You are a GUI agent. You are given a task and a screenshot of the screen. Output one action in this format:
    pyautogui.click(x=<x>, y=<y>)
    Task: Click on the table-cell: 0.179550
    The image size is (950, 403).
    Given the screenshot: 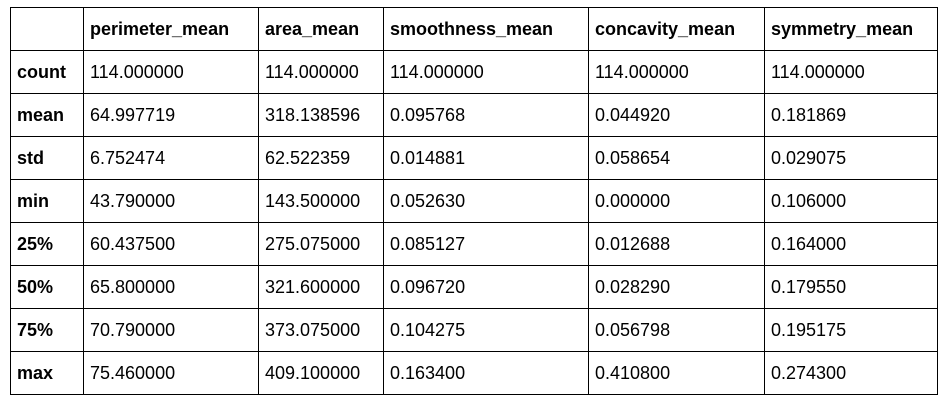 What is the action you would take?
    pyautogui.click(x=851, y=287)
    